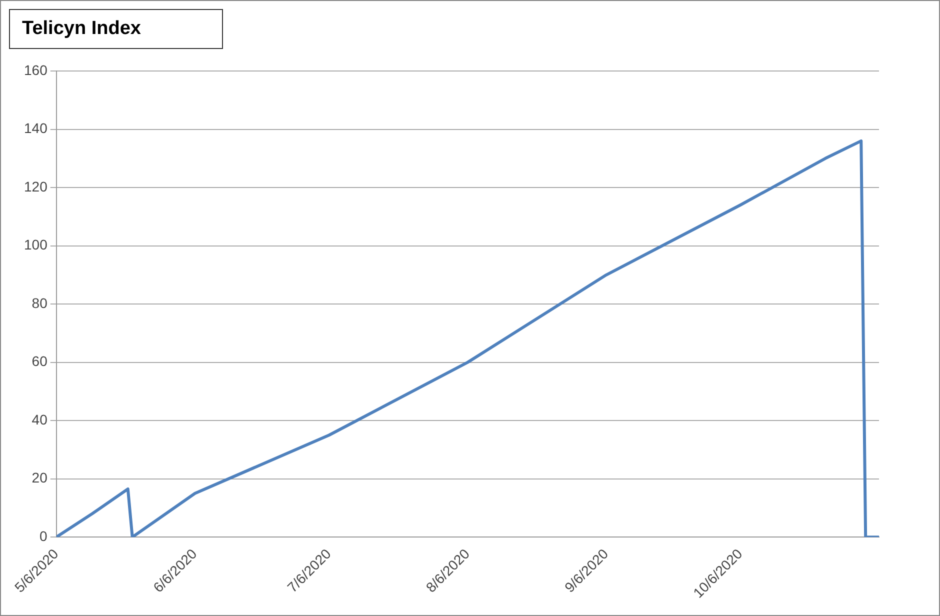 The image size is (940, 616). I want to click on y-tick-label: 120, so click(36, 186).